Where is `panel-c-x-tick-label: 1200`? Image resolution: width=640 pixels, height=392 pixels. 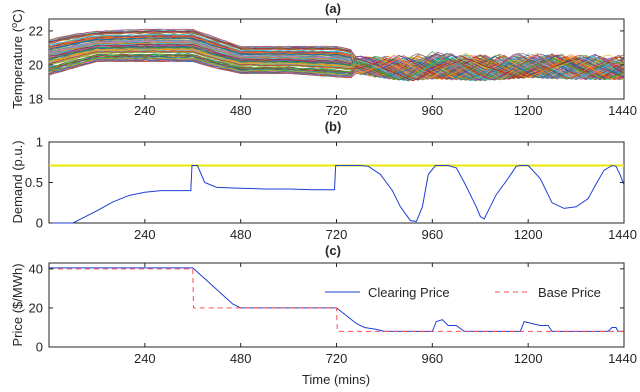
panel-c-x-tick-label: 1200 is located at coordinates (528, 358).